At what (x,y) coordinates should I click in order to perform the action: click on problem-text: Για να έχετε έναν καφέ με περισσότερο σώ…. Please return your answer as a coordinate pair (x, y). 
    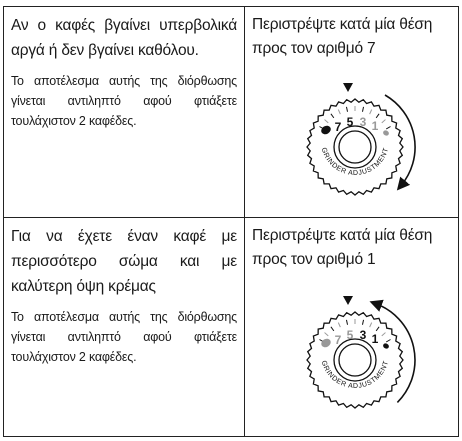
    Looking at the image, I should click on (124, 261).